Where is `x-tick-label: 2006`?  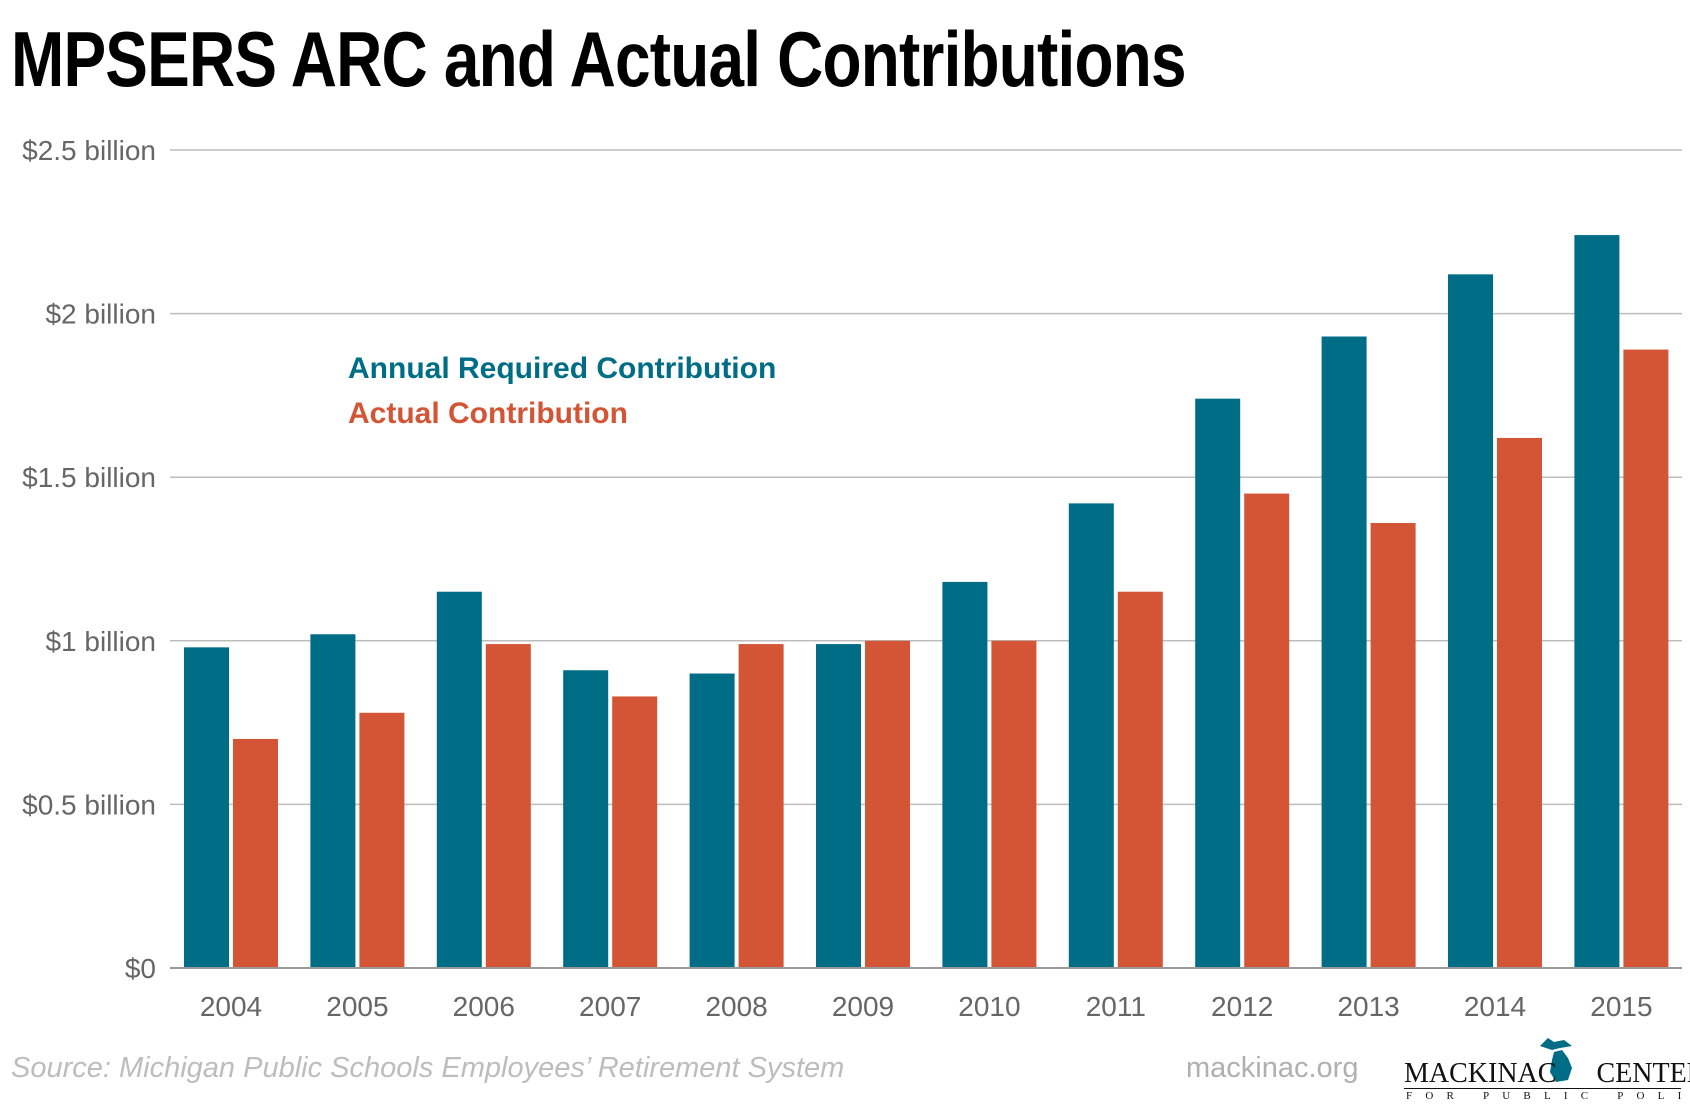
x-tick-label: 2006 is located at coordinates (484, 1006).